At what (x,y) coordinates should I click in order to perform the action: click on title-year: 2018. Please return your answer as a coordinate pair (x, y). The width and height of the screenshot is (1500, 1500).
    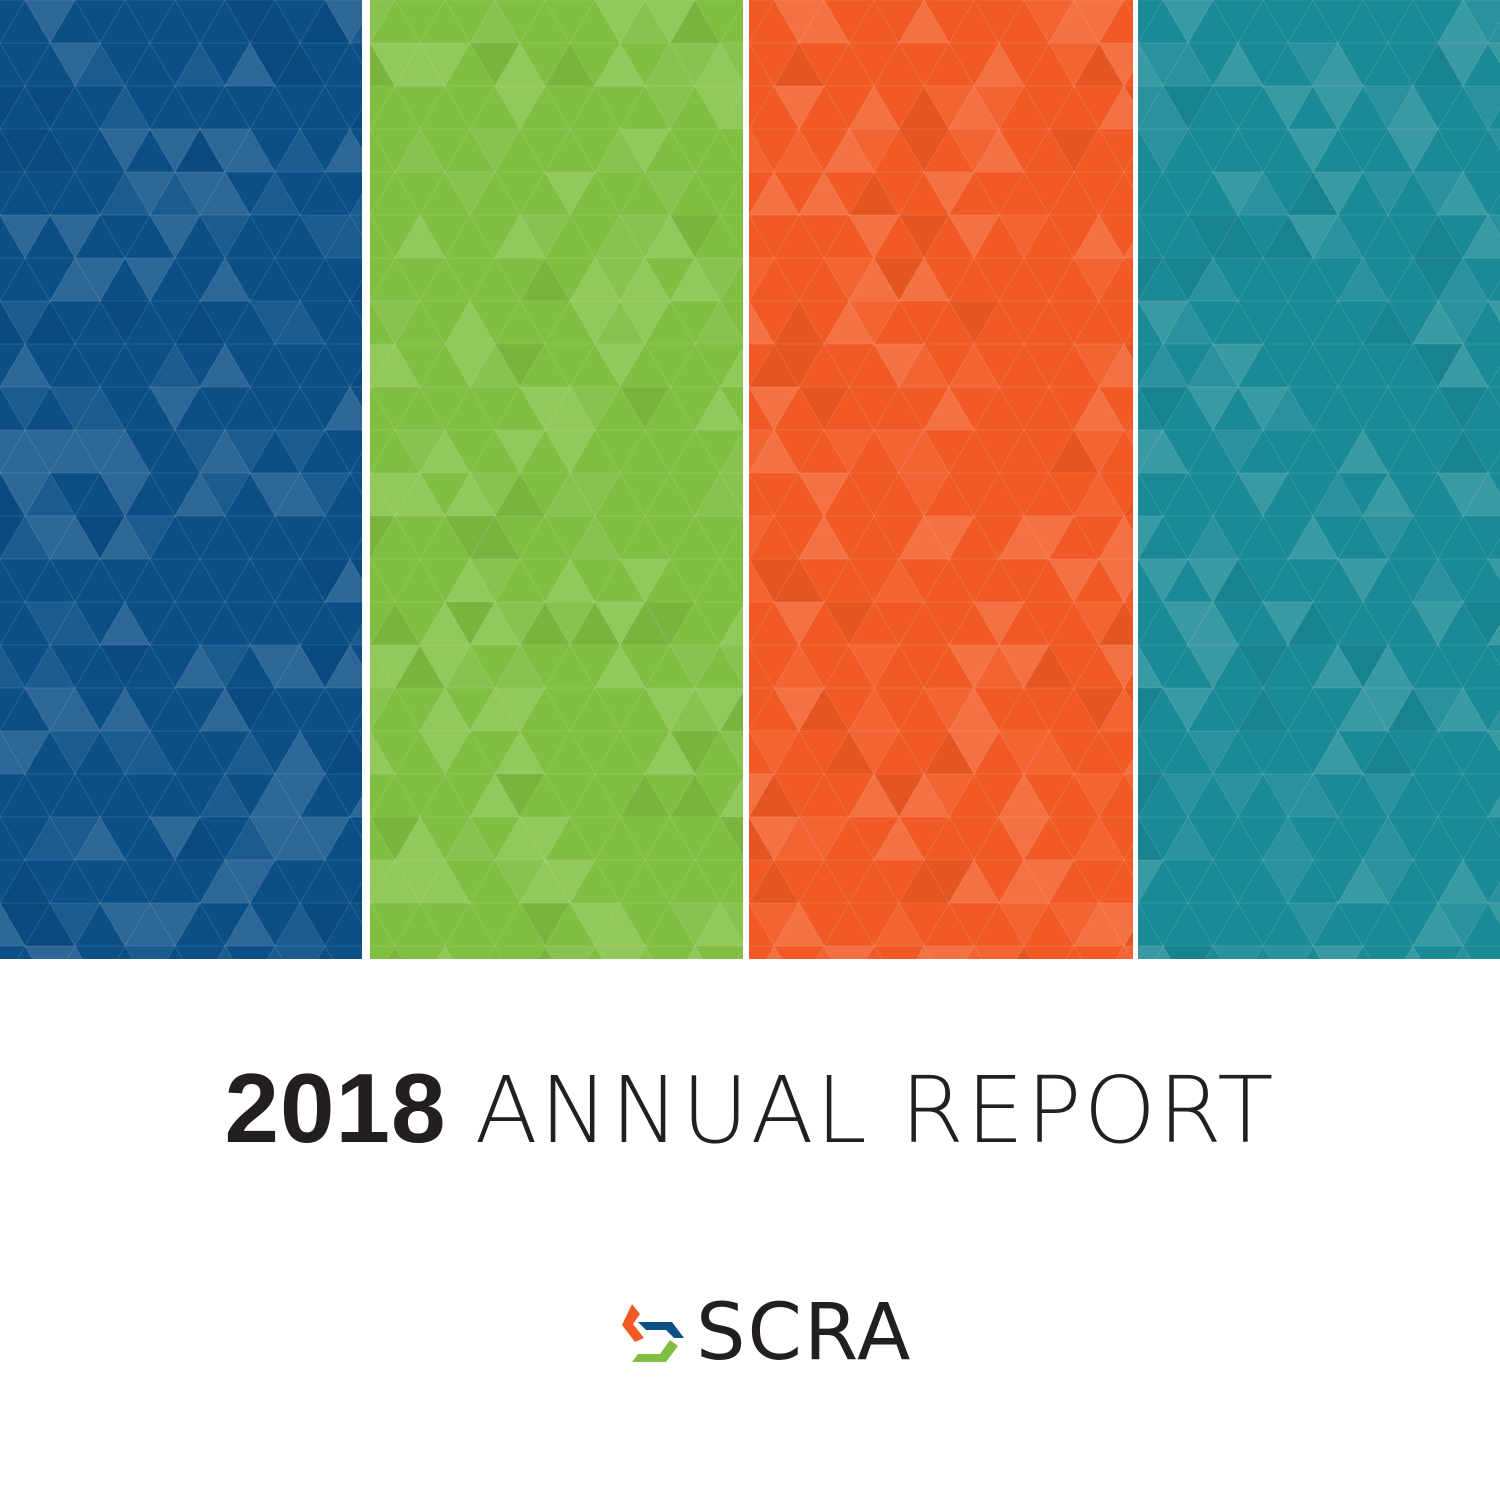
    Looking at the image, I should click on (335, 1108).